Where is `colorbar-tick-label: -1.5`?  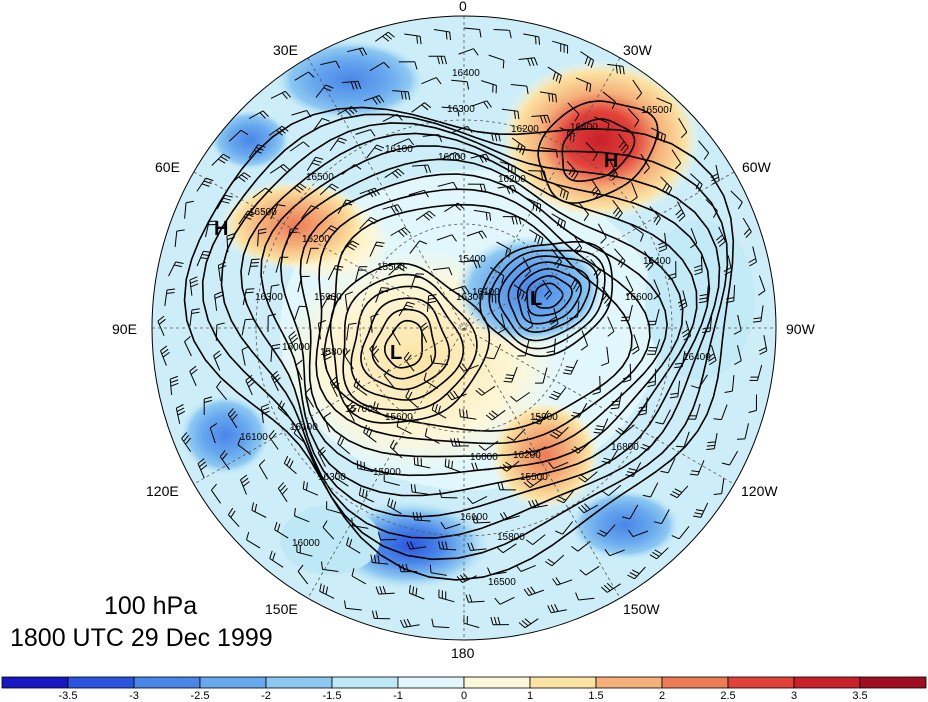
colorbar-tick-label: -1.5 is located at coordinates (332, 696).